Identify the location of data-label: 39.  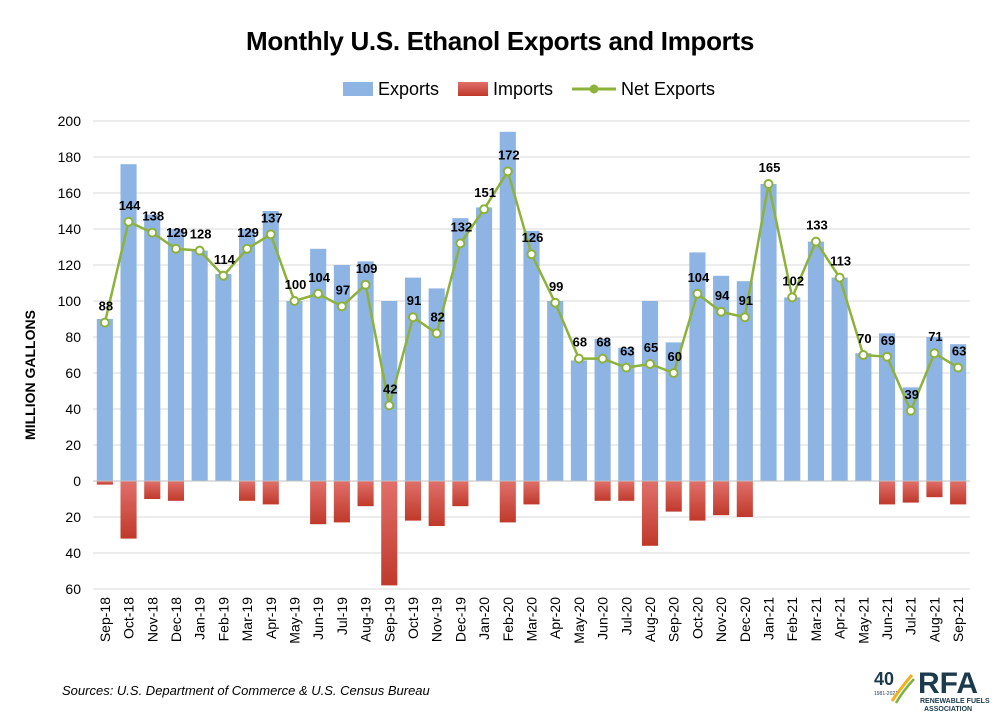
(912, 394).